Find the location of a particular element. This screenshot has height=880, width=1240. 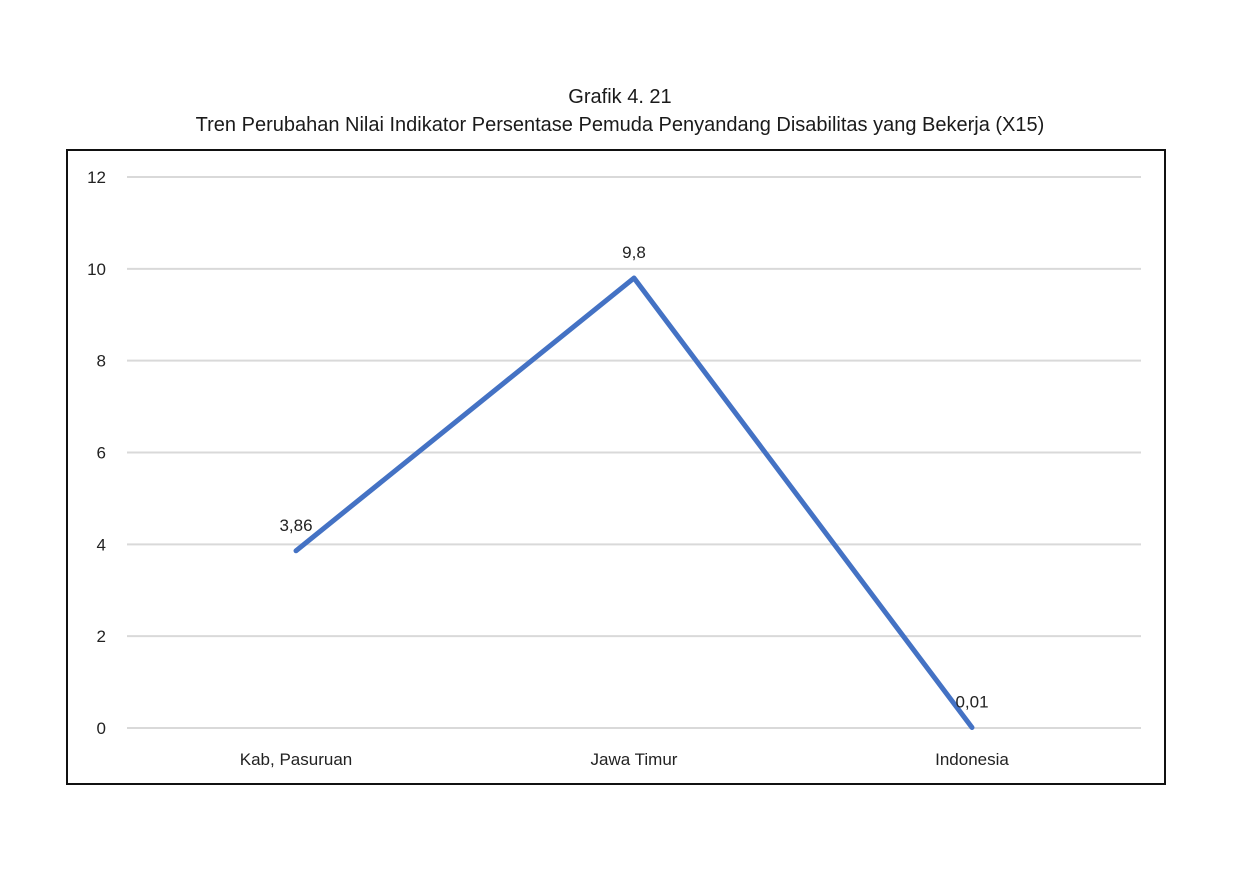

x-category-label: Jawa Timur is located at coordinates (634, 759).